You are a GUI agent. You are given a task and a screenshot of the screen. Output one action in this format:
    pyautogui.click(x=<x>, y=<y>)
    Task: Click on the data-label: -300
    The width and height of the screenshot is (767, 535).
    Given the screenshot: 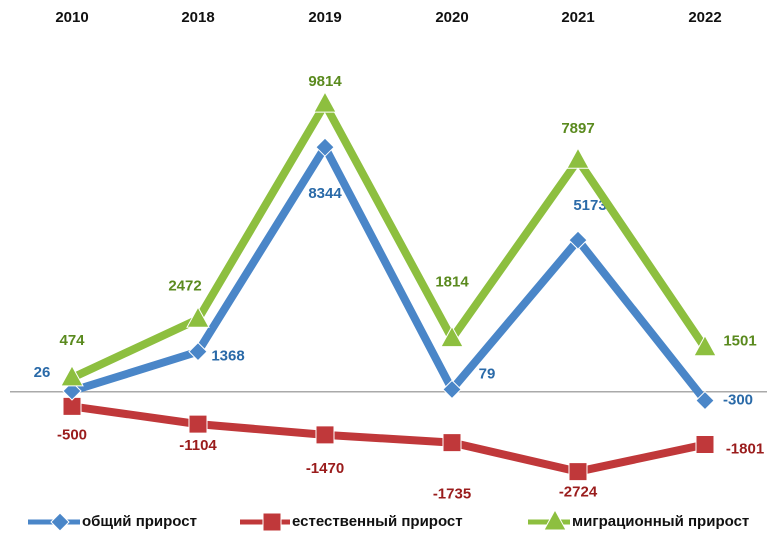 What is the action you would take?
    pyautogui.click(x=738, y=400)
    